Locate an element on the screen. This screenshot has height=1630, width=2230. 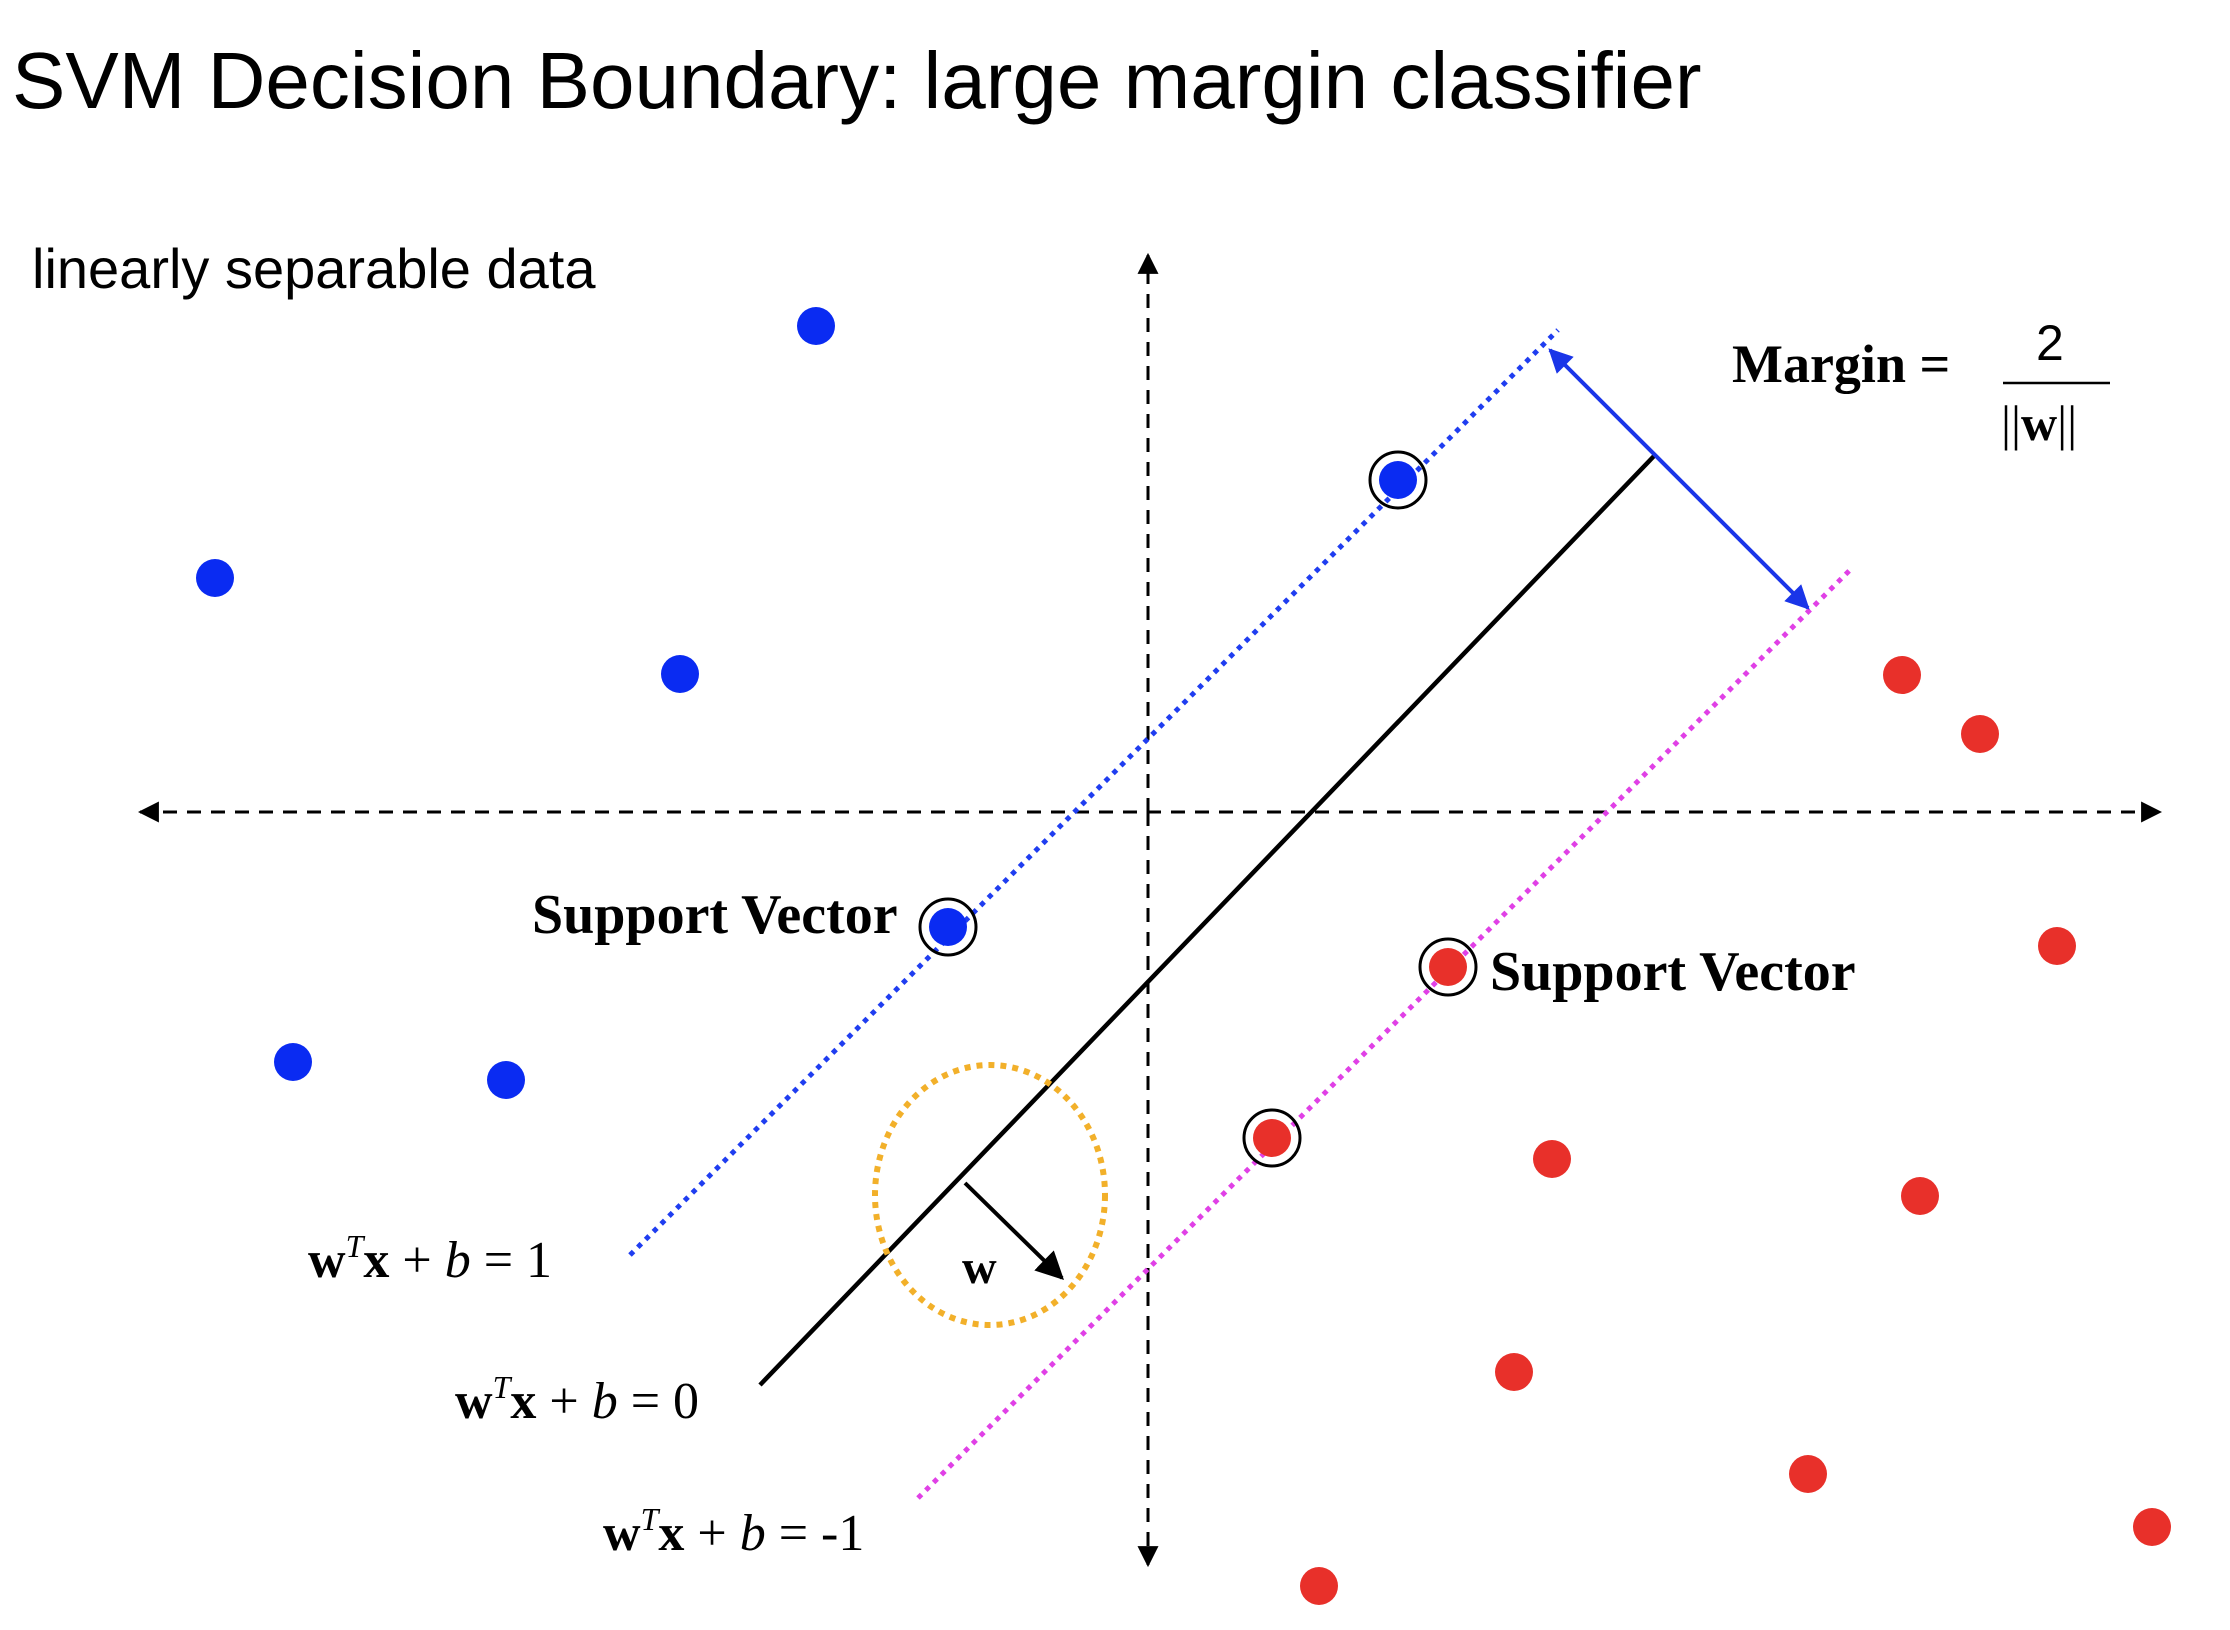
w-vector-arrow is located at coordinates (1014, 1230).